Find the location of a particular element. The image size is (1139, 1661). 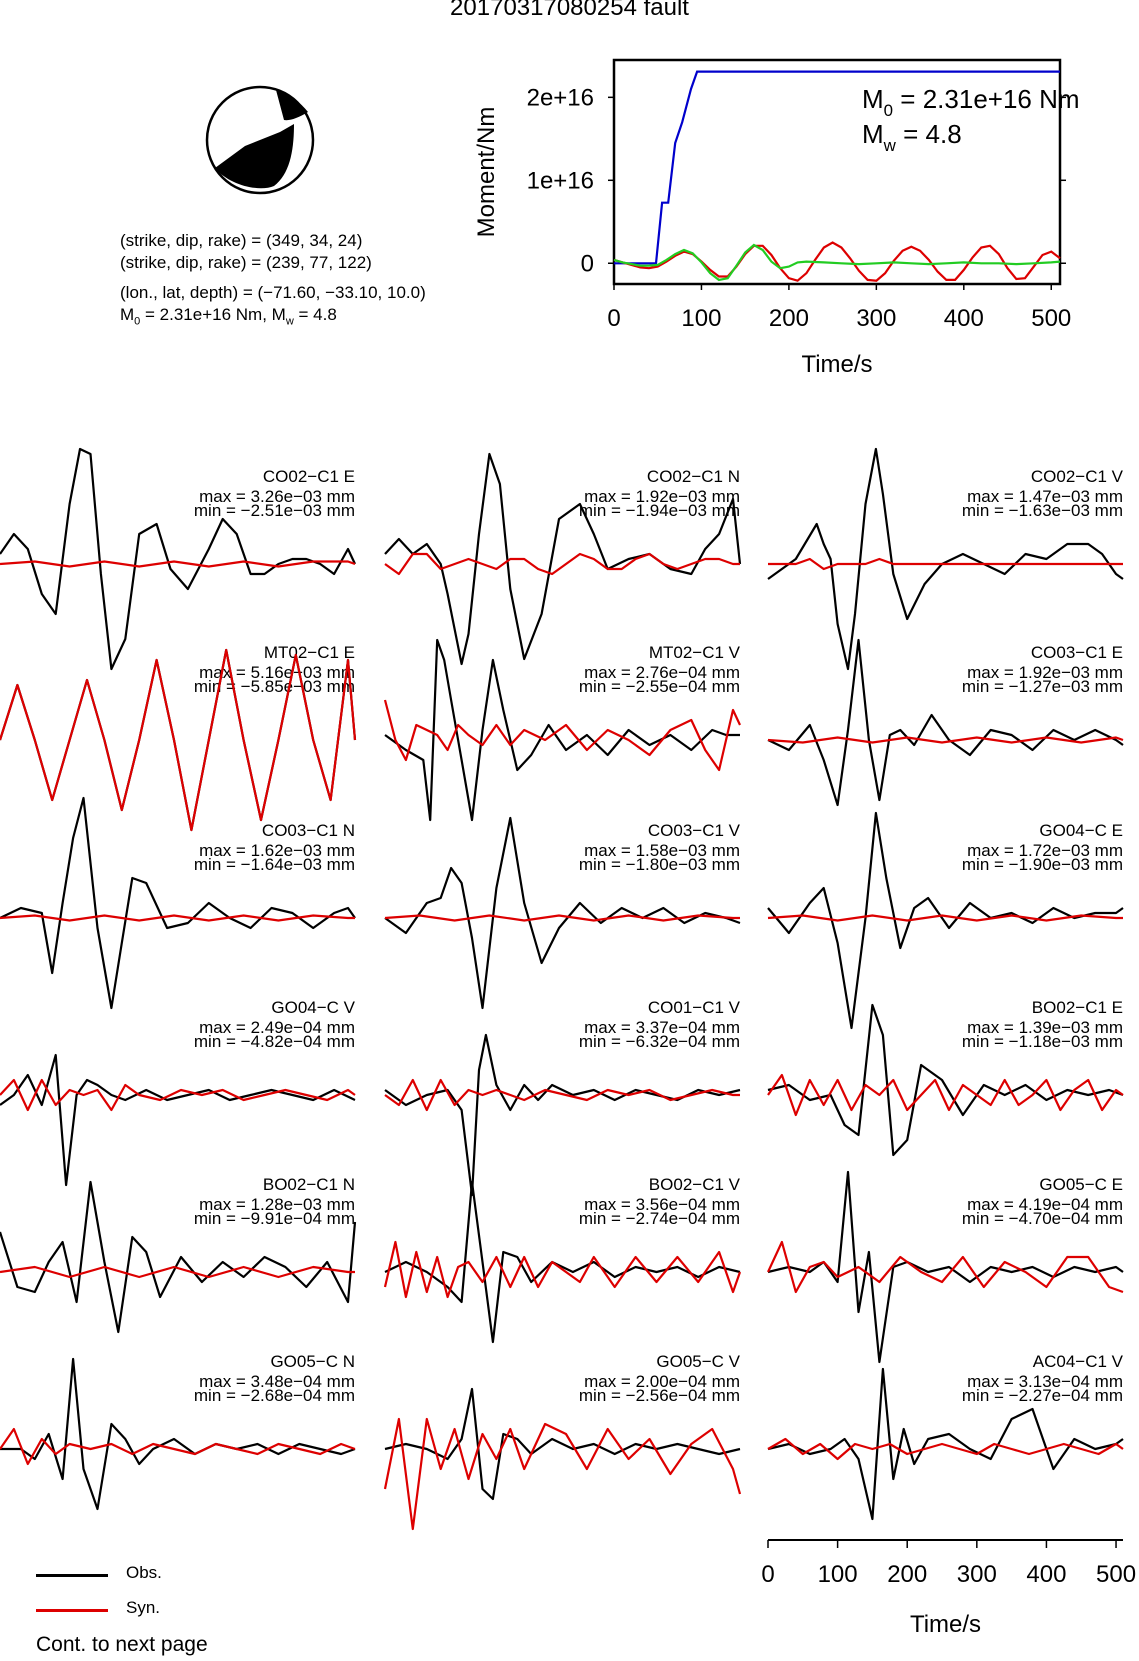

station-label: CO02−C1 V is located at coordinates (1077, 476).